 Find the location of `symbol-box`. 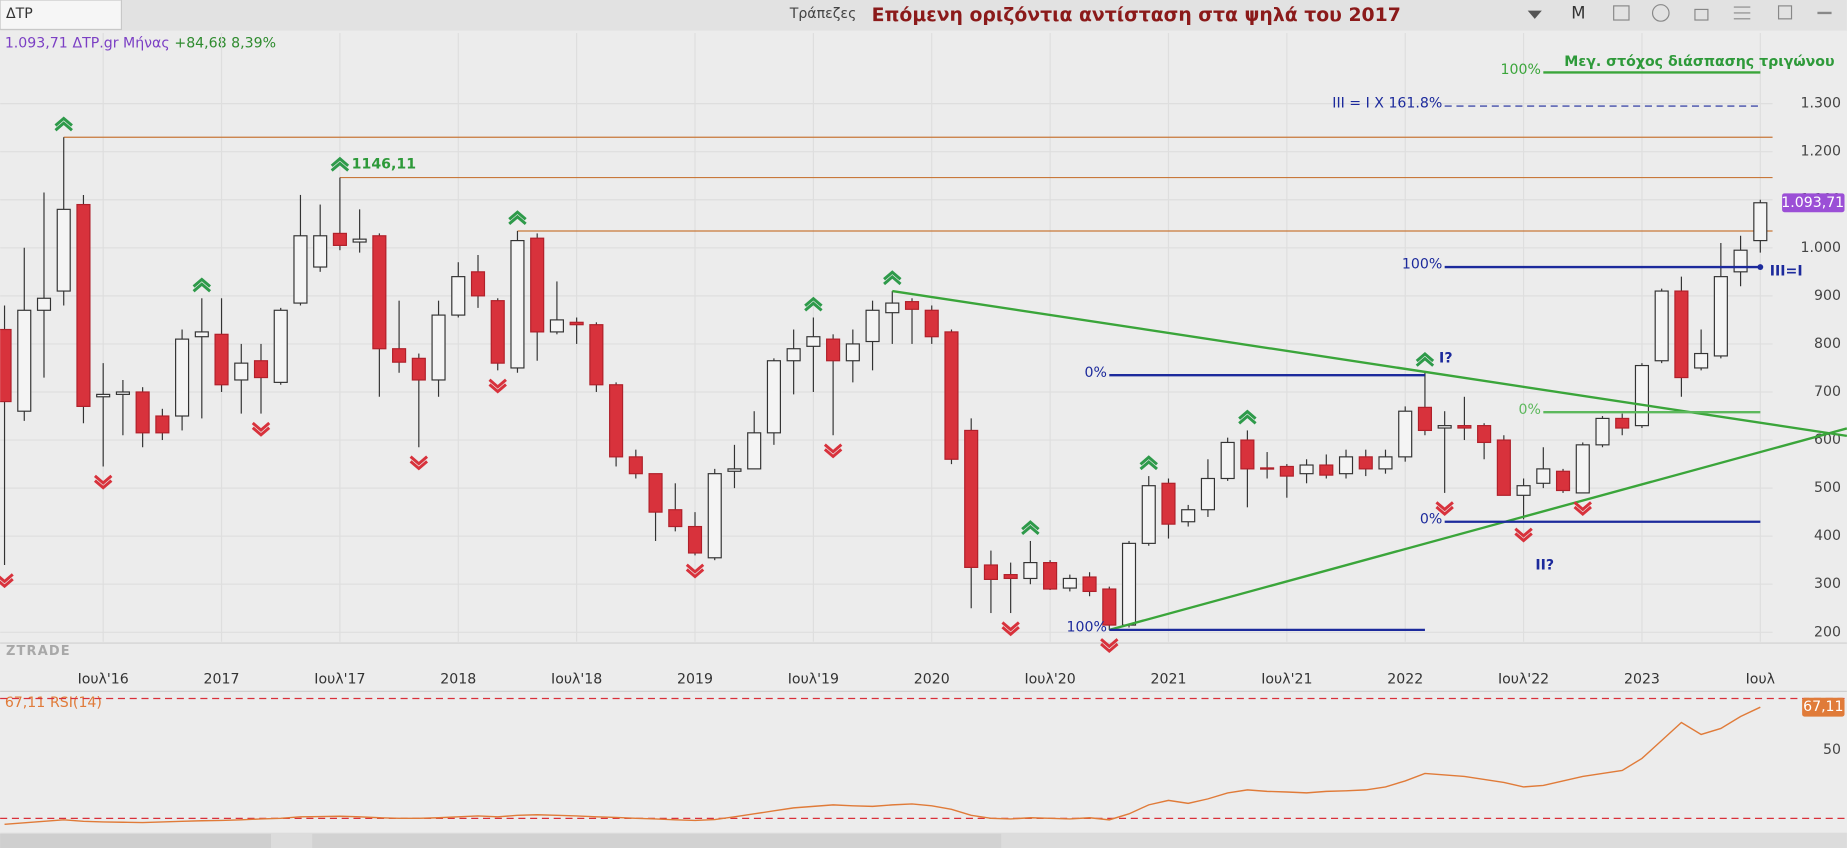

symbol-box is located at coordinates (61, 15).